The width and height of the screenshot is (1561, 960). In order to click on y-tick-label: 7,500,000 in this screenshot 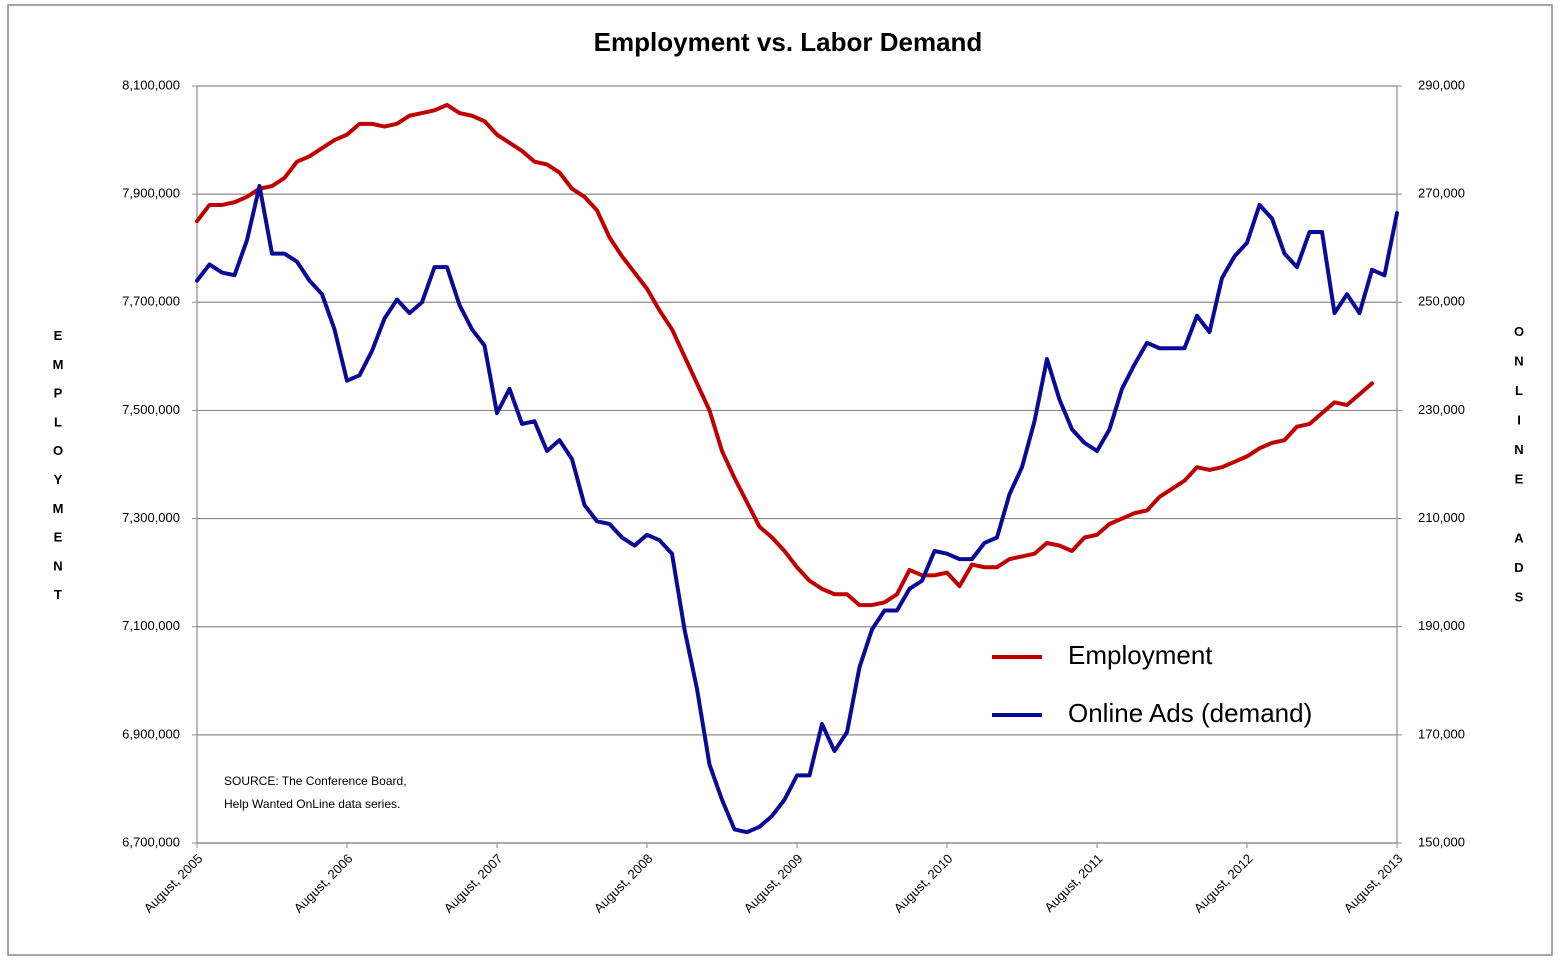, I will do `click(151, 409)`.